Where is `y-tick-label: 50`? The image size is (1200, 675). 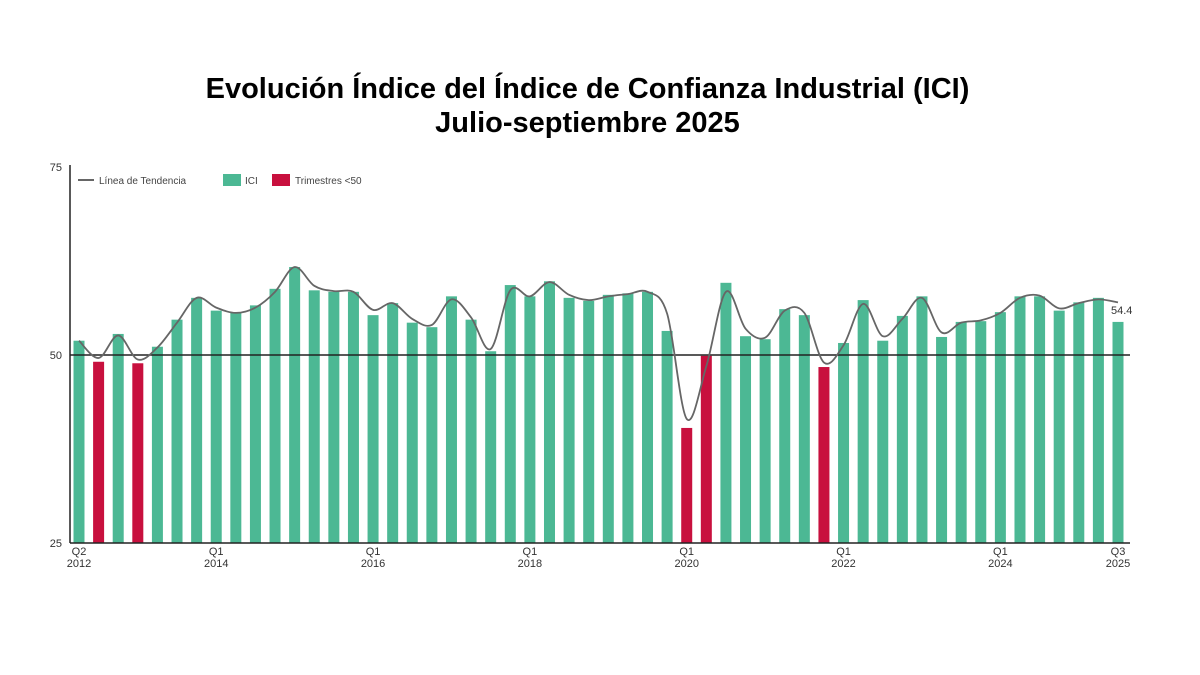 y-tick-label: 50 is located at coordinates (56, 356).